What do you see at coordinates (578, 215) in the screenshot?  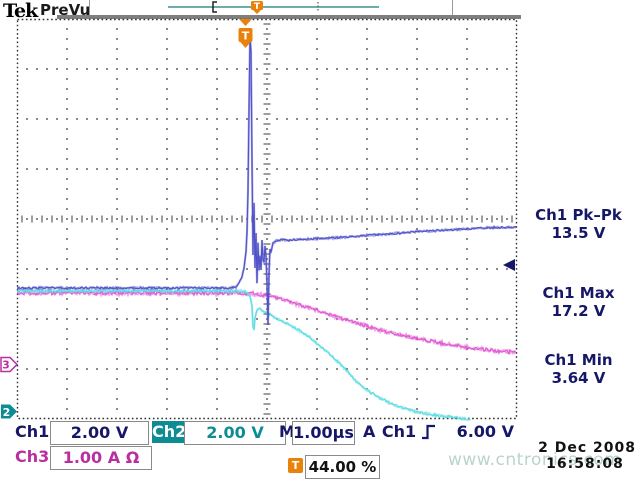 I see `measurement-label: Ch1 Pk–Pk` at bounding box center [578, 215].